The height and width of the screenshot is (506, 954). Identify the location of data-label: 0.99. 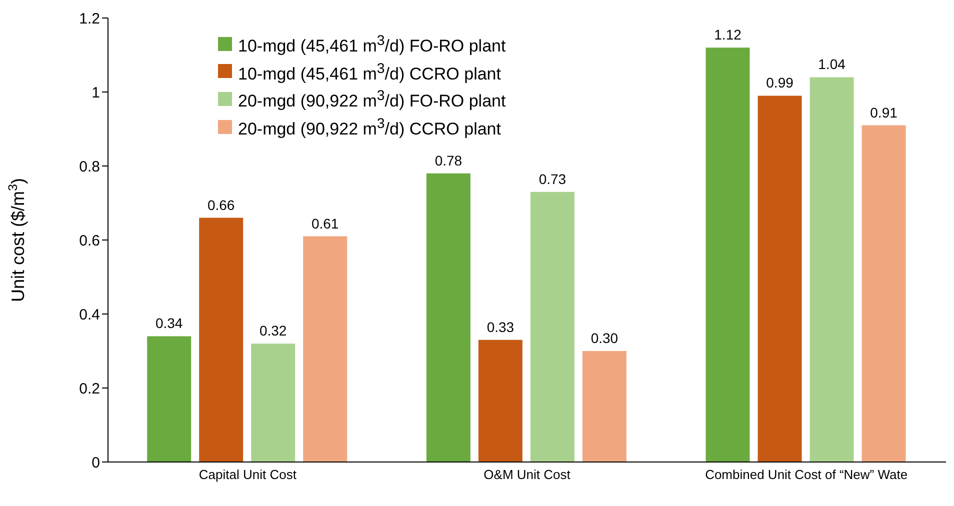
(780, 82).